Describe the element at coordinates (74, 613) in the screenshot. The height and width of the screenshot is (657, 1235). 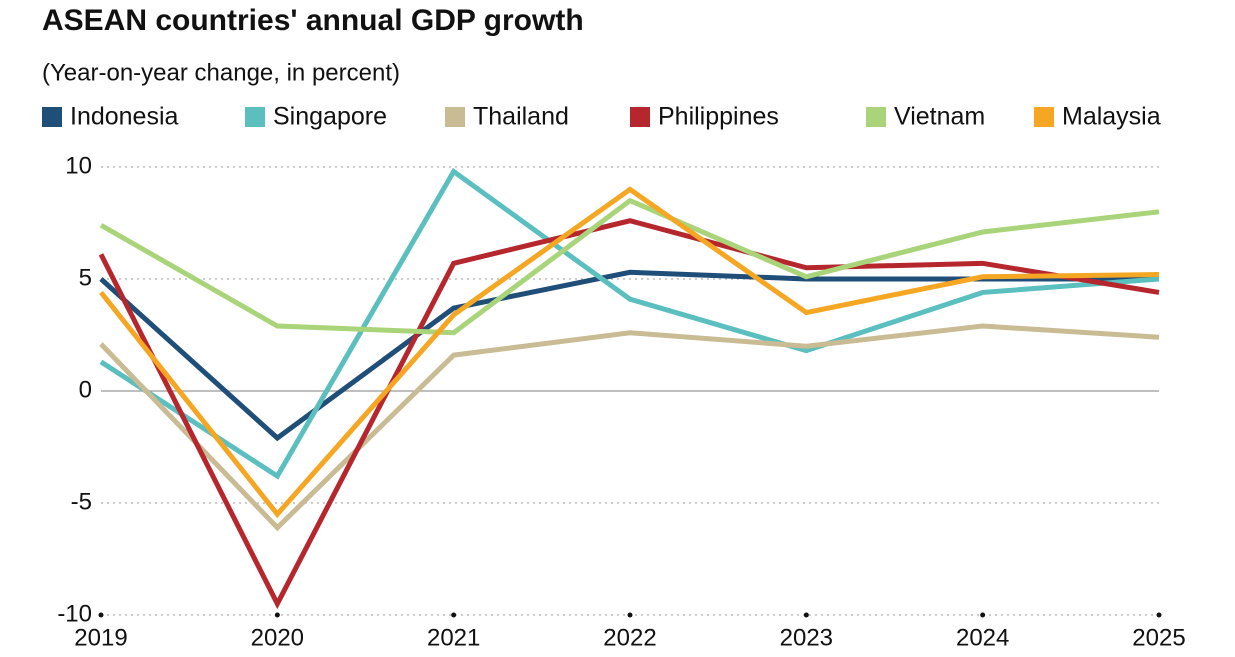
I see `y-tick-label: -10` at that location.